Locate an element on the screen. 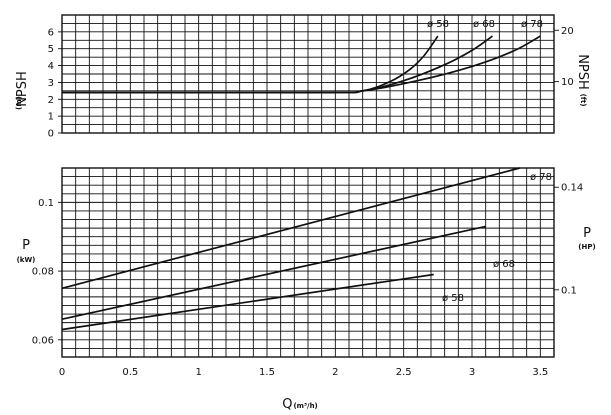 The image size is (611, 415). npsh-curve-label-58: ø 58 is located at coordinates (438, 24).